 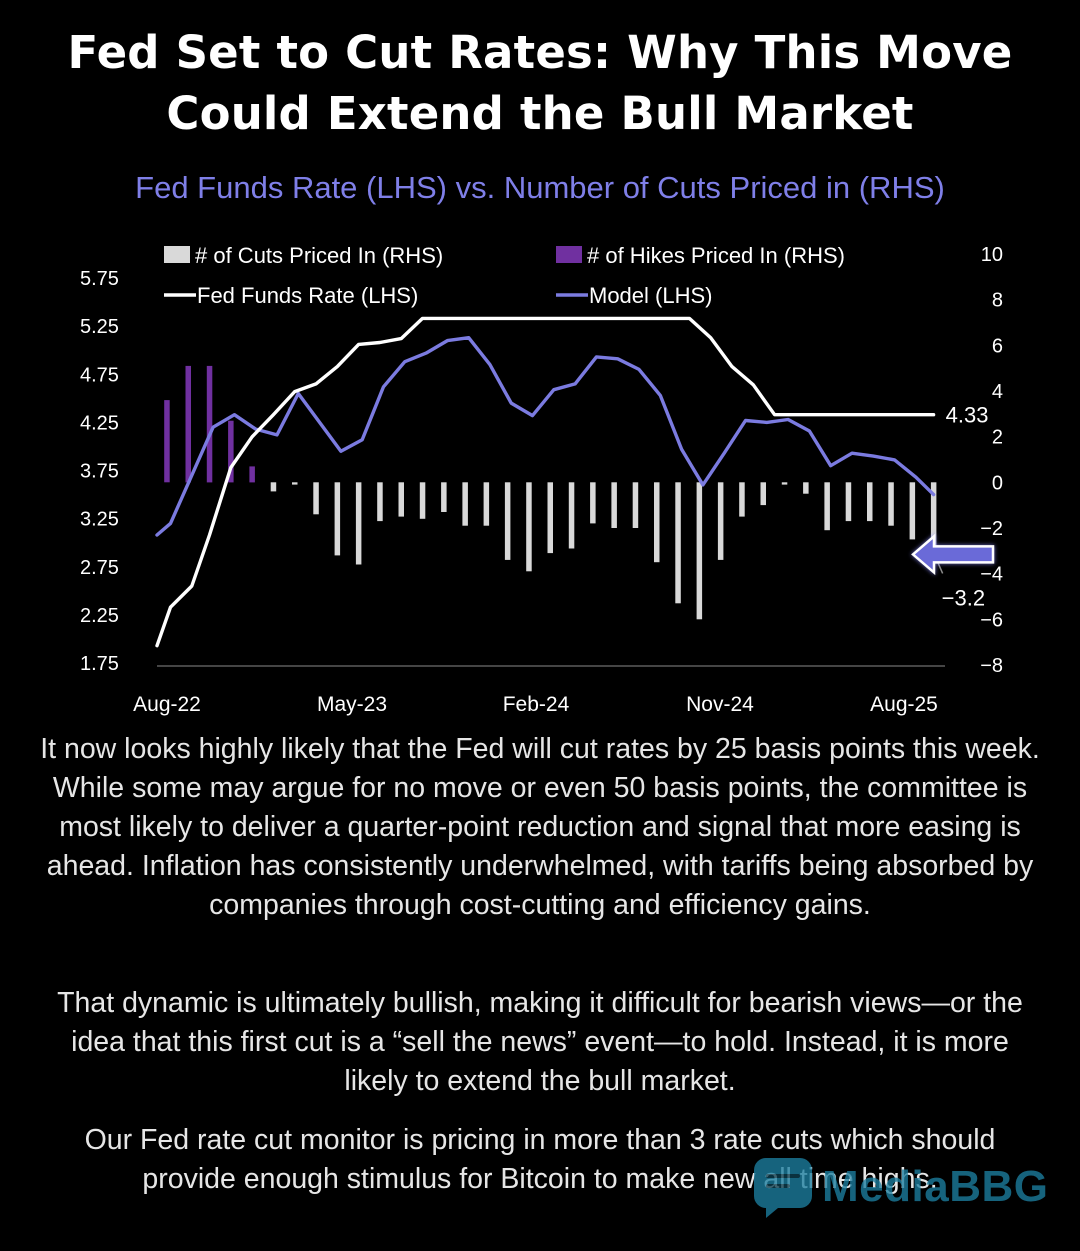 What do you see at coordinates (545, 436) in the screenshot?
I see `model-line` at bounding box center [545, 436].